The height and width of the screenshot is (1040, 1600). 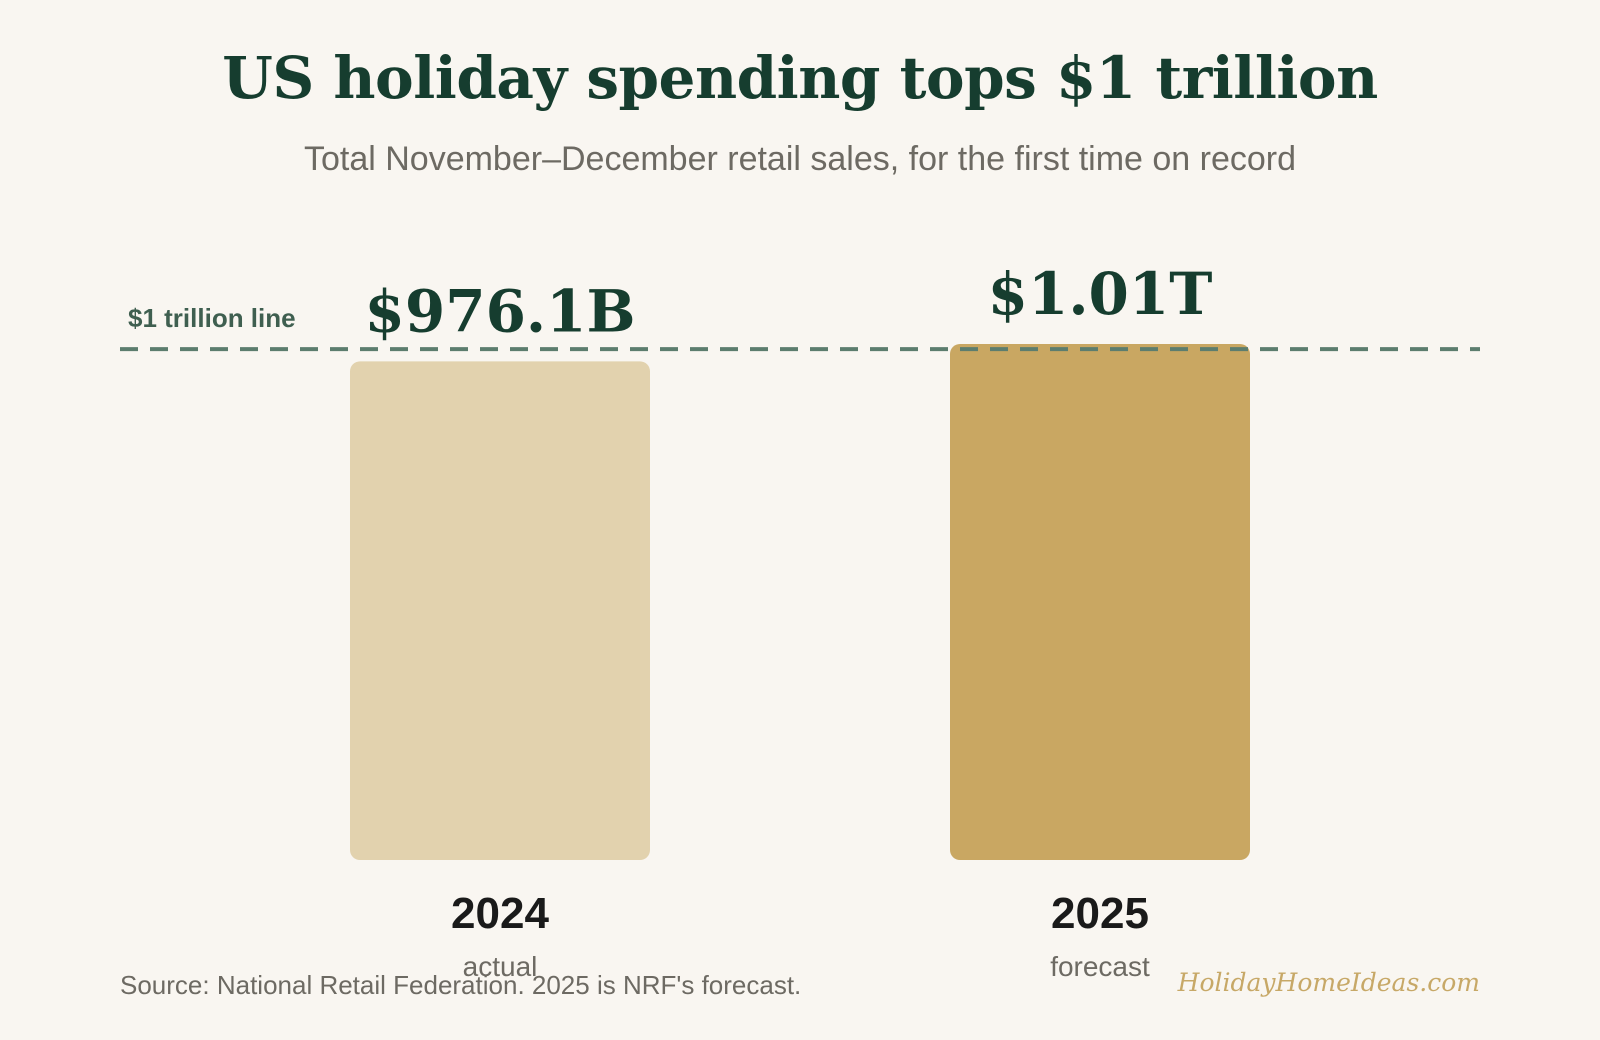 What do you see at coordinates (1100, 602) in the screenshot?
I see `bar-2025` at bounding box center [1100, 602].